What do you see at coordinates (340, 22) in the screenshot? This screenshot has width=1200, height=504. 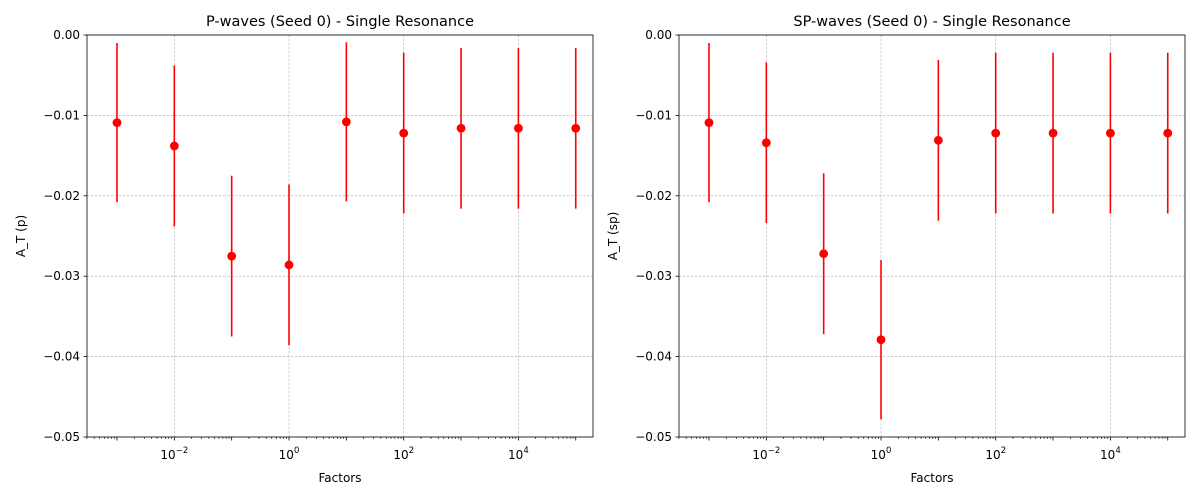 I see `chart-title: P-waves (Seed 0) - Single Resonance` at bounding box center [340, 22].